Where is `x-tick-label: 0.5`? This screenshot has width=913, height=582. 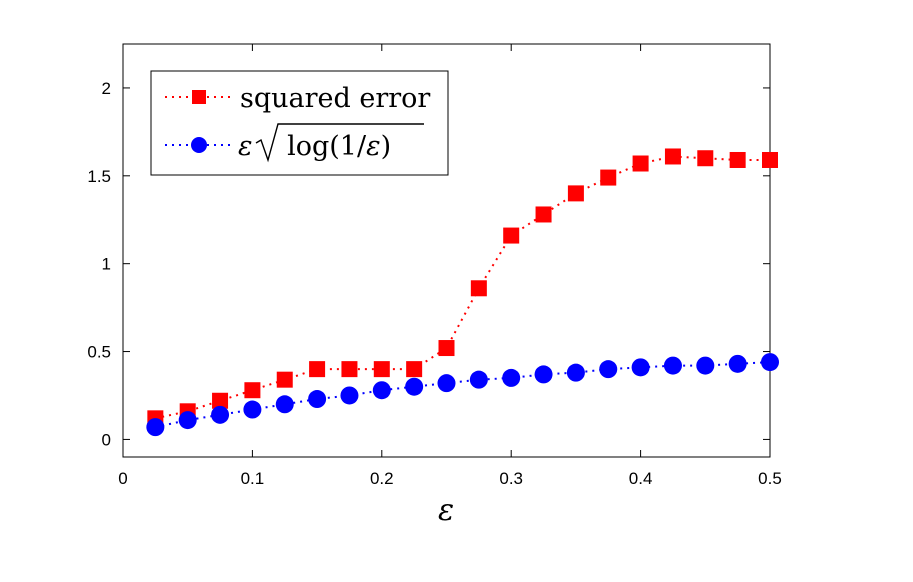 x-tick-label: 0.5 is located at coordinates (770, 478).